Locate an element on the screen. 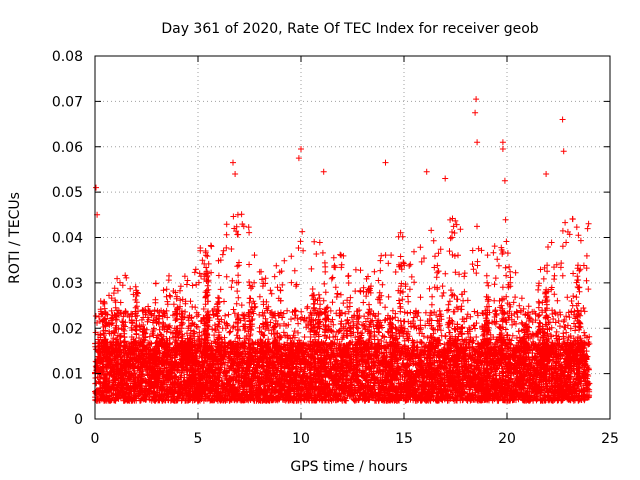  y-tick-labels: 0 0.01 0.02 0.03 0.04 0.05 0.06 0.07 0.08 is located at coordinates (67, 238).